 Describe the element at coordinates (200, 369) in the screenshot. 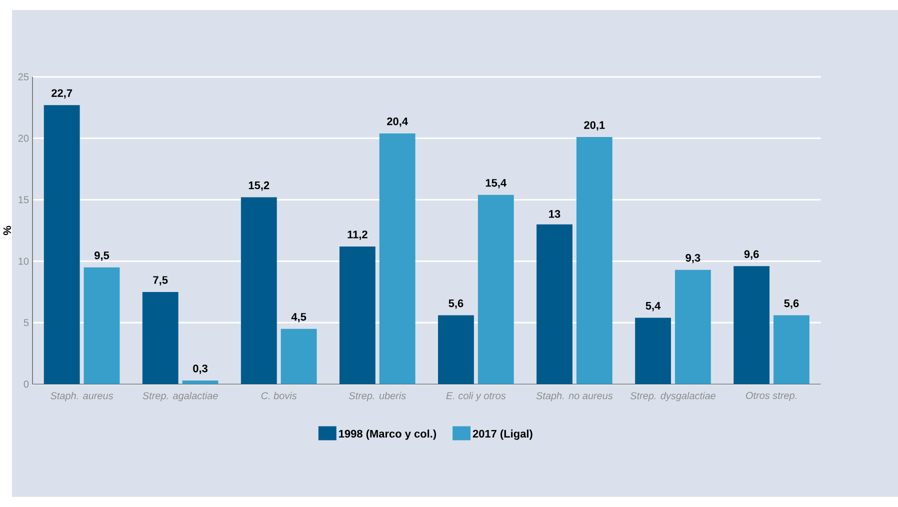

I see `data-label: 0,3` at that location.